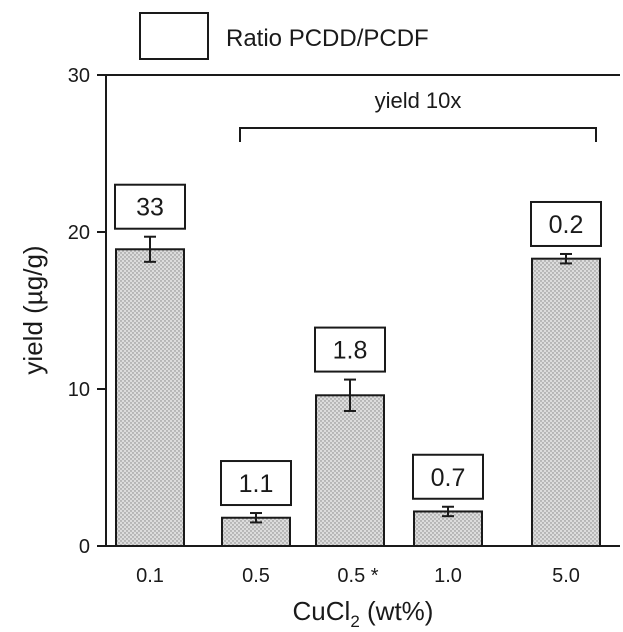 This screenshot has height=632, width=623. What do you see at coordinates (354, 621) in the screenshot?
I see `x-axis-title-subscript: 2` at bounding box center [354, 621].